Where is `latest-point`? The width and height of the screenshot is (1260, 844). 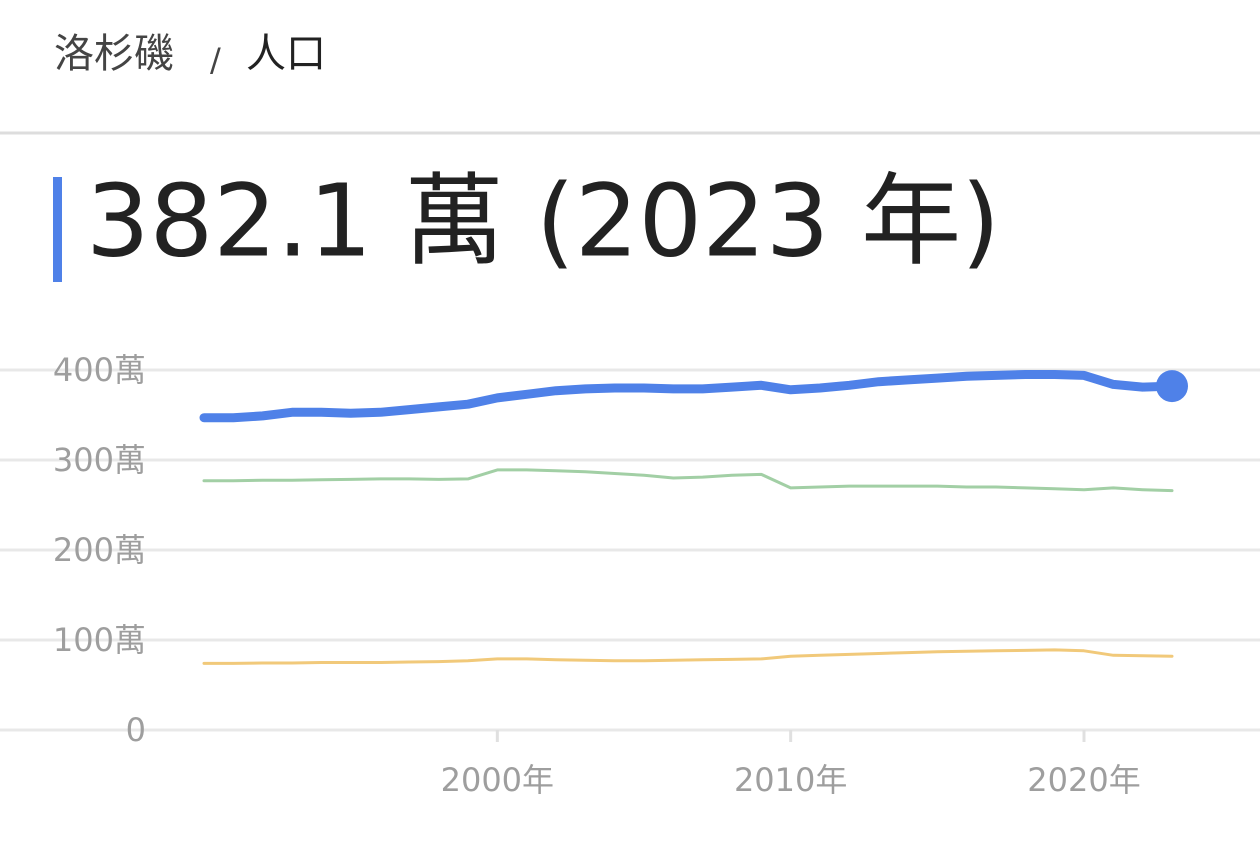
latest-point is located at coordinates (1172, 386).